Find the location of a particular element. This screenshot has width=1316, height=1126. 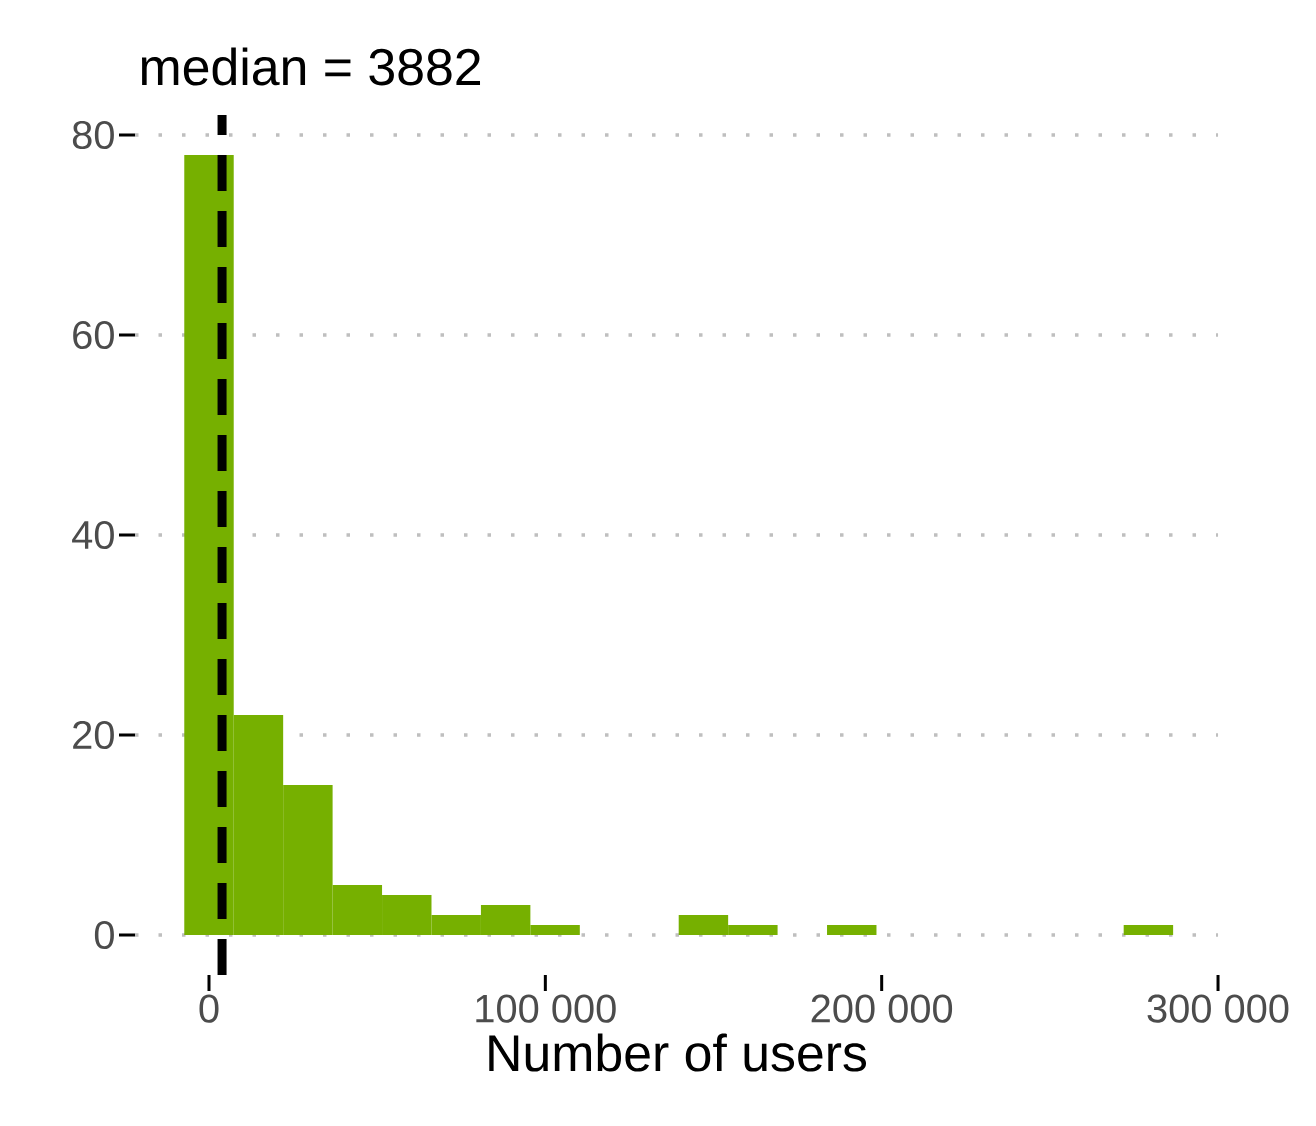

y-tick-label: 20 is located at coordinates (93, 735).